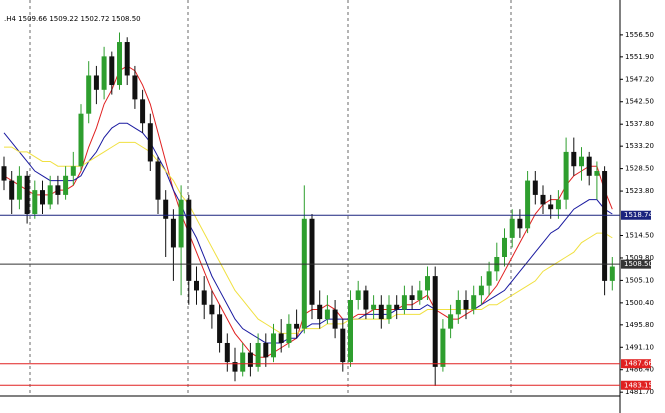 This screenshot has height=413, width=665. I want to click on level-label: 1487.66, so click(638, 364).